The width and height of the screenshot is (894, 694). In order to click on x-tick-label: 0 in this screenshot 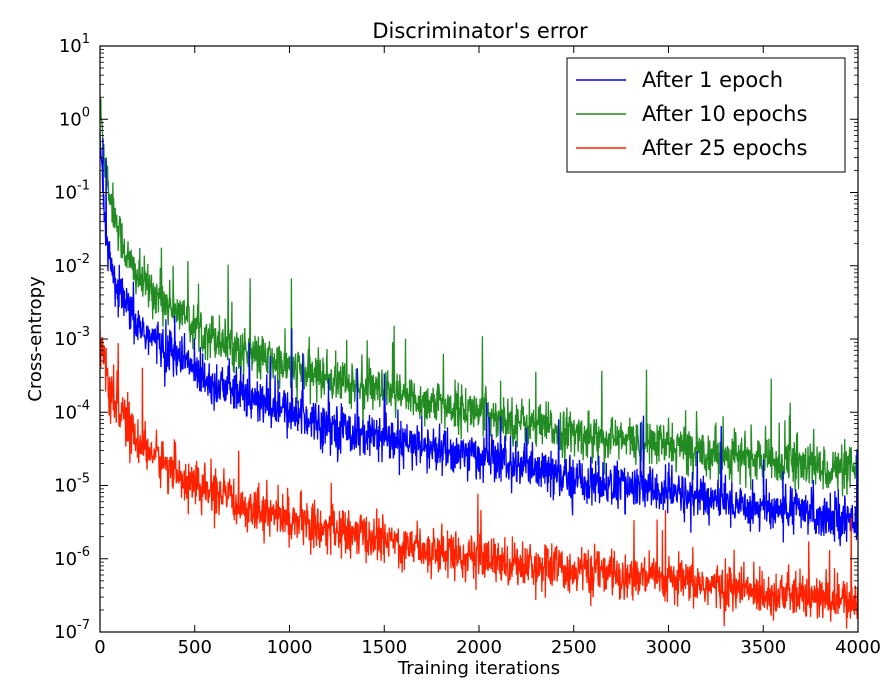, I will do `click(99, 647)`.